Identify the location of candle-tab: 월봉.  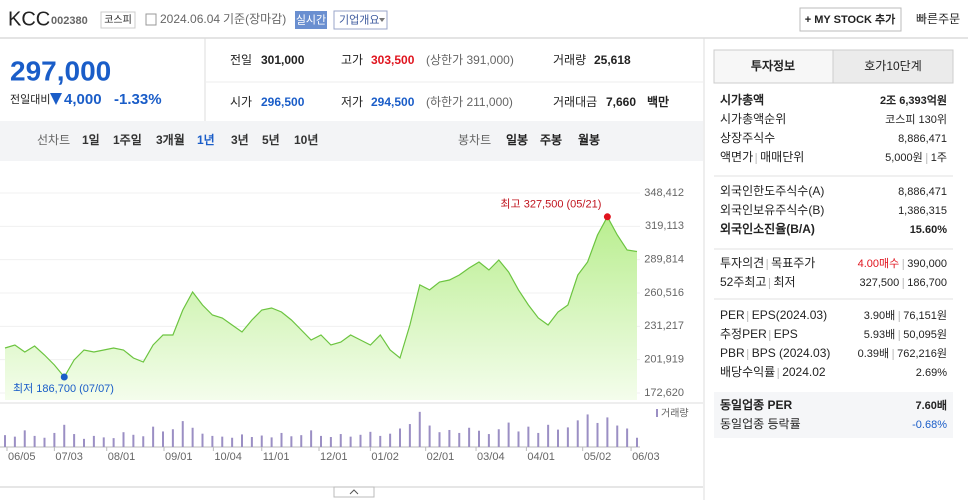
(589, 139).